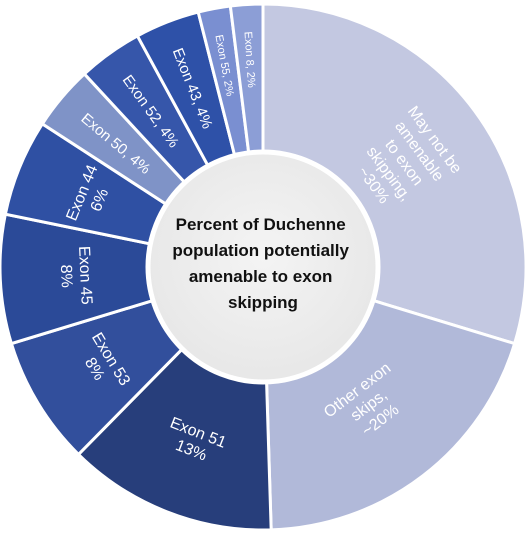  I want to click on slice-label-exon-45: Exon 458%, so click(75, 276).